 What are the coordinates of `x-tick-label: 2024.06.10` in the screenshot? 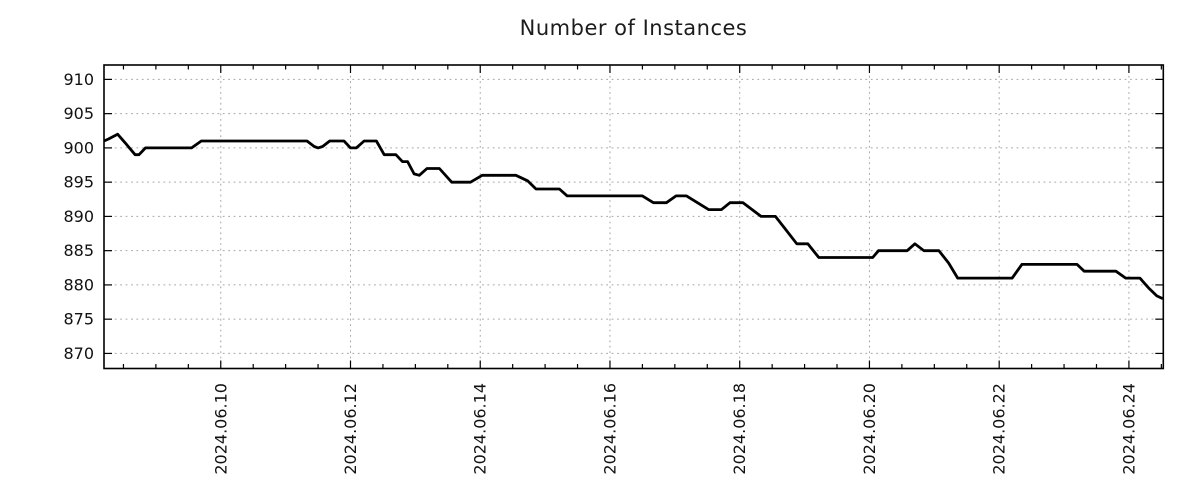 It's located at (220, 429).